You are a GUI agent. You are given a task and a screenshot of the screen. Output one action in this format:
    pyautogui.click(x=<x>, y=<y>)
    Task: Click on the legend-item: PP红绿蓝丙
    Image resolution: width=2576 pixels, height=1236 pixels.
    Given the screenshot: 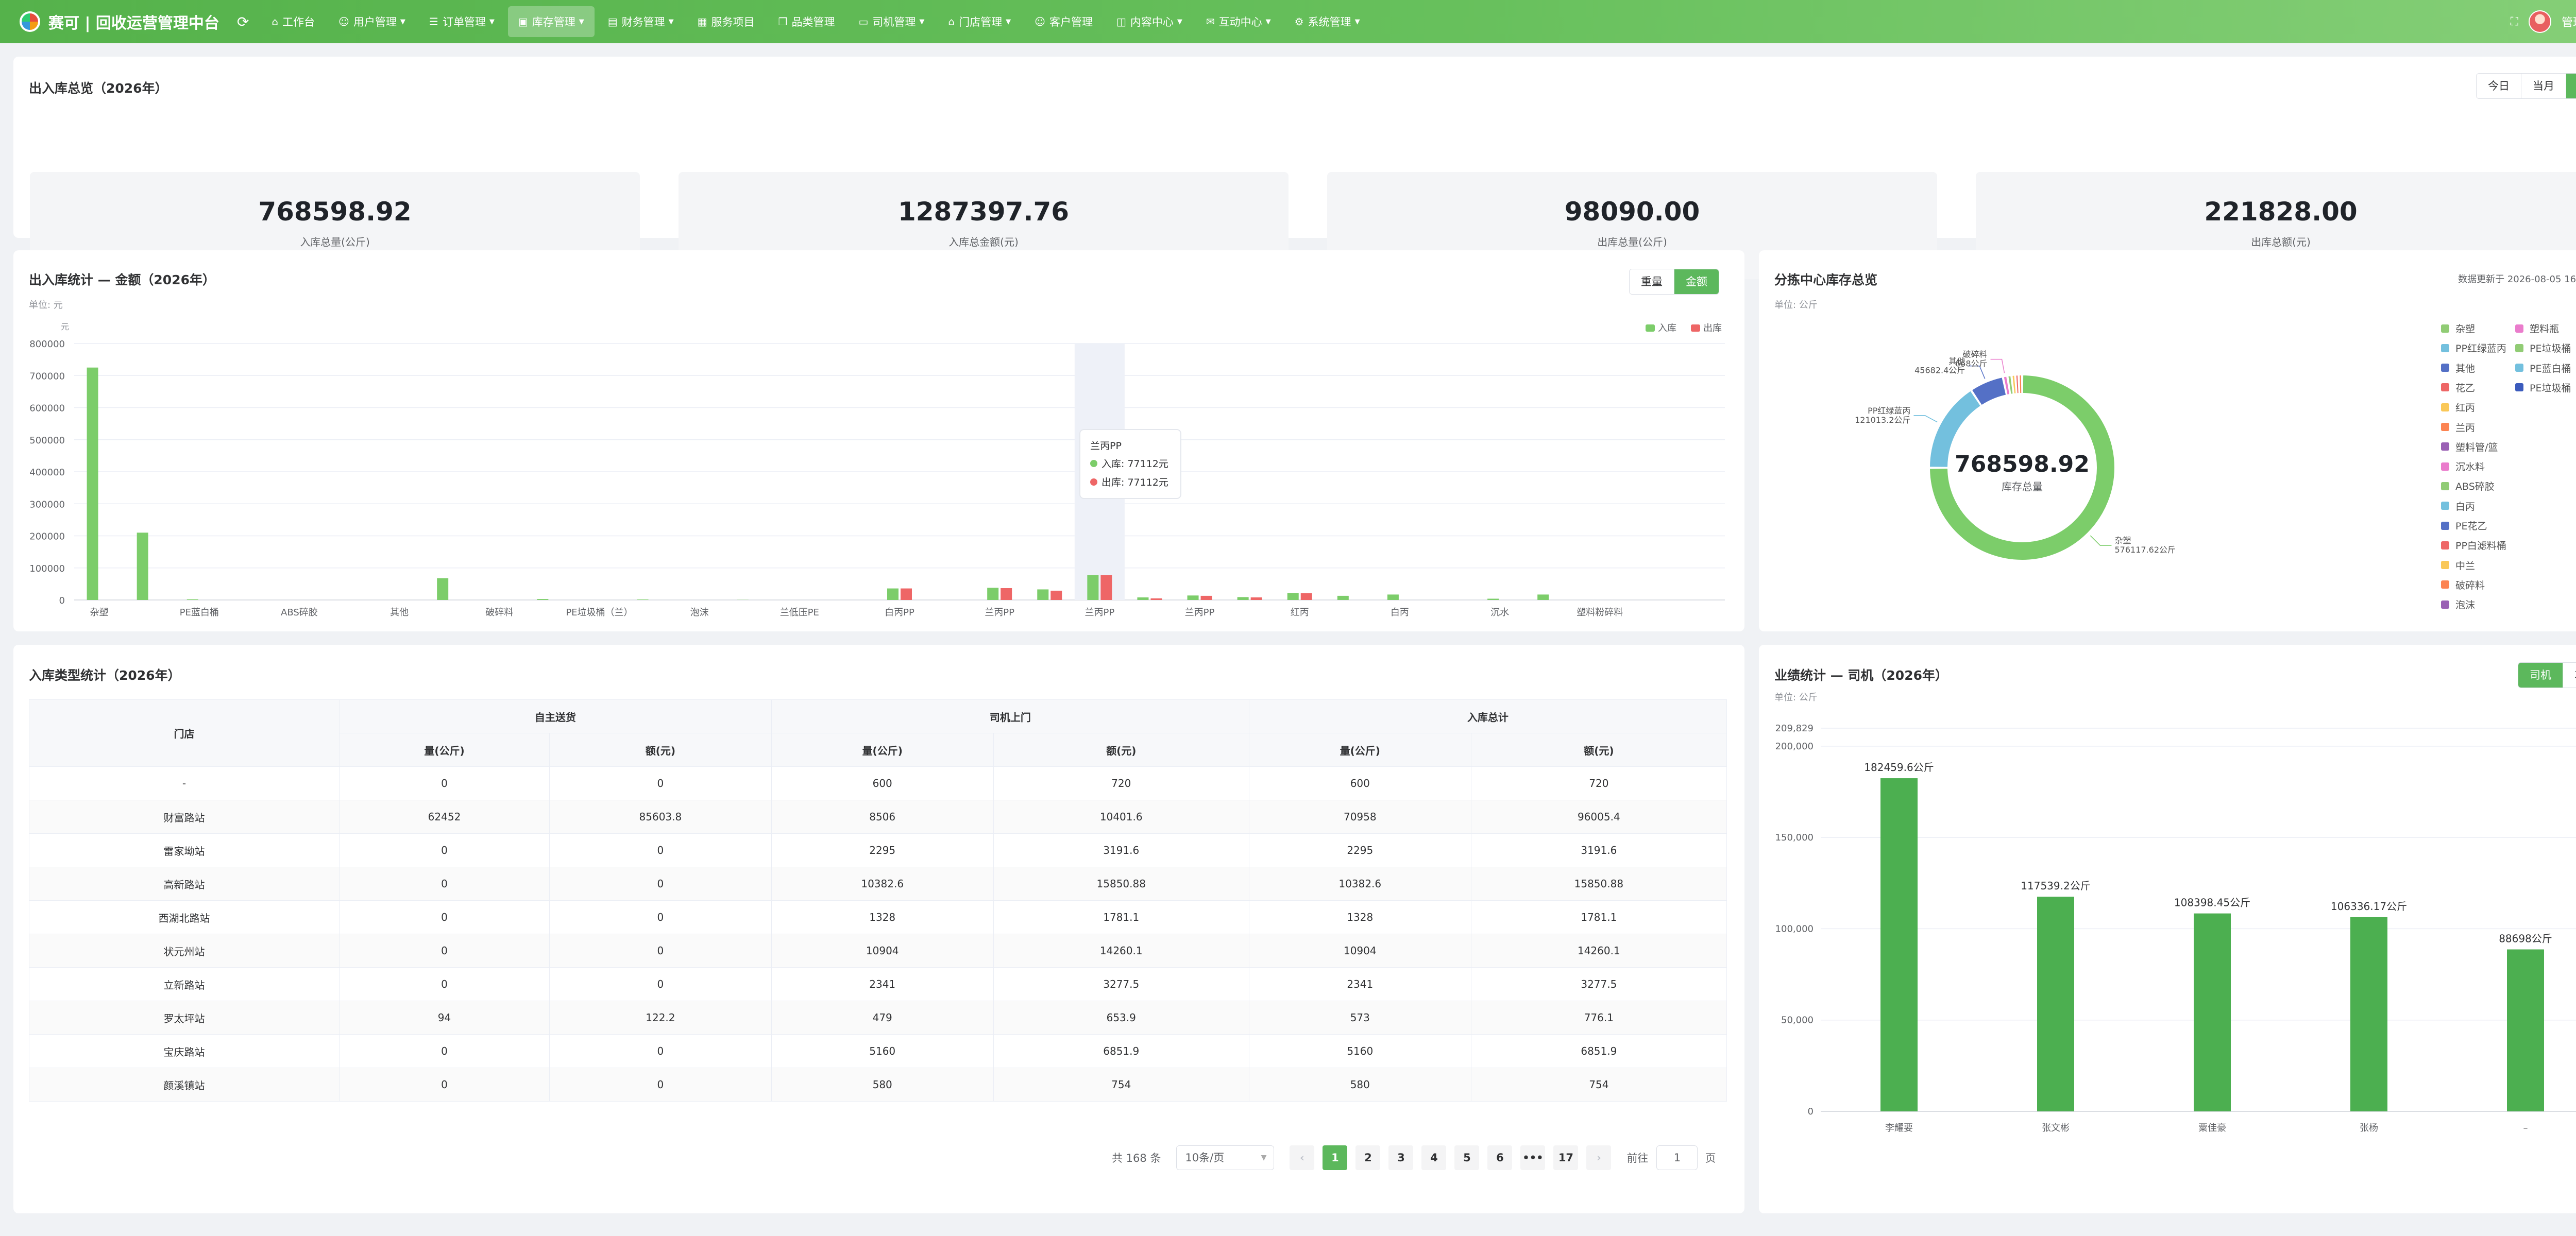 What is the action you would take?
    pyautogui.click(x=2473, y=348)
    